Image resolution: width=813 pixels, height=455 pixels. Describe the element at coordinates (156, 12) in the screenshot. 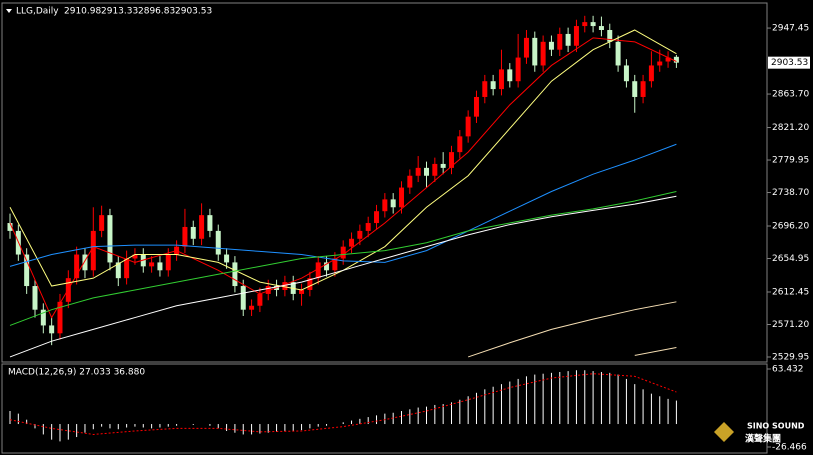

I see `ohlc-low: 2896.83` at that location.